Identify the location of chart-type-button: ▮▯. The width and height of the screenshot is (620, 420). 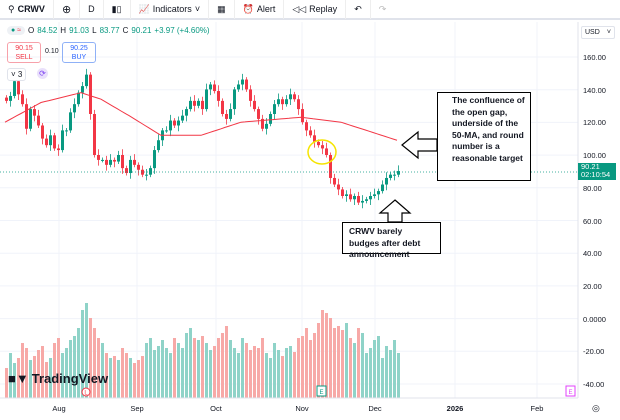
(117, 9).